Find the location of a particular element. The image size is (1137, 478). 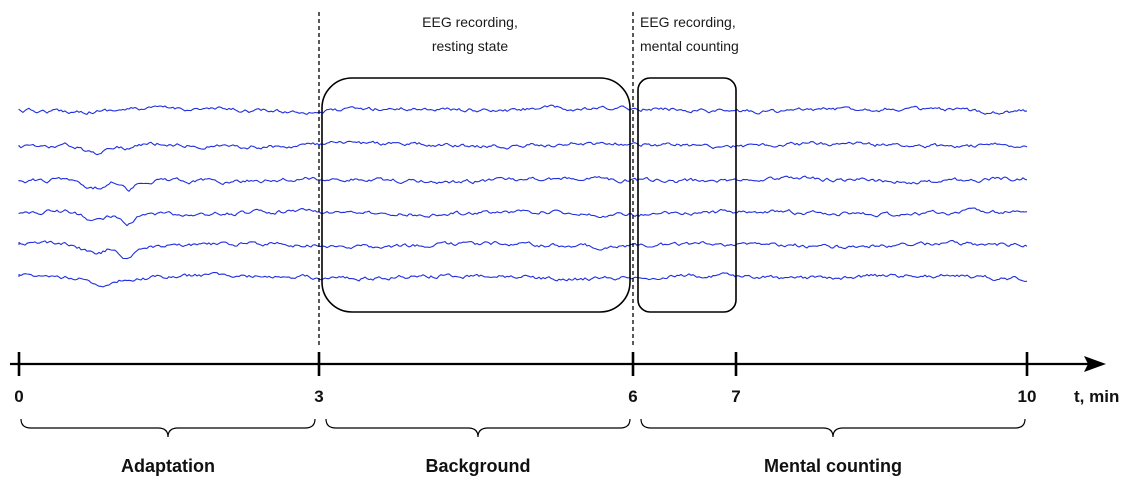

counting-annotation-line2: mental counting is located at coordinates (689, 46).